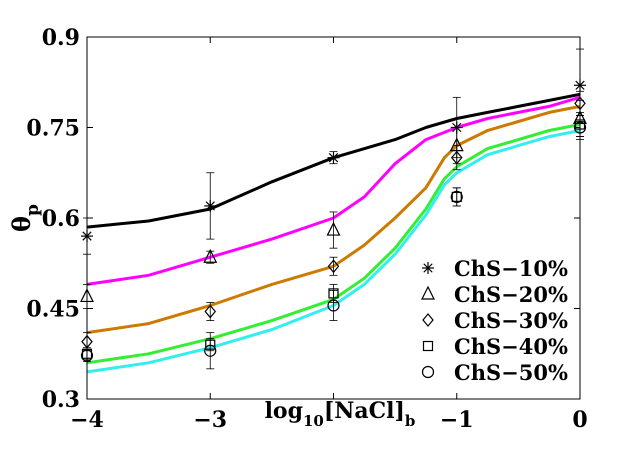 This screenshot has height=449, width=644. What do you see at coordinates (53, 310) in the screenshot?
I see `y-tick-label: 0.45` at bounding box center [53, 310].